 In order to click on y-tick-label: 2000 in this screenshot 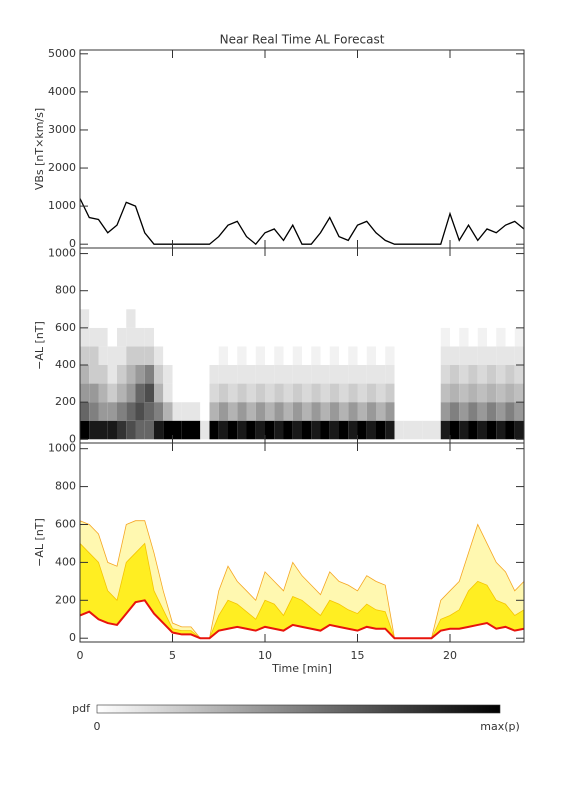, I will do `click(62, 167)`.